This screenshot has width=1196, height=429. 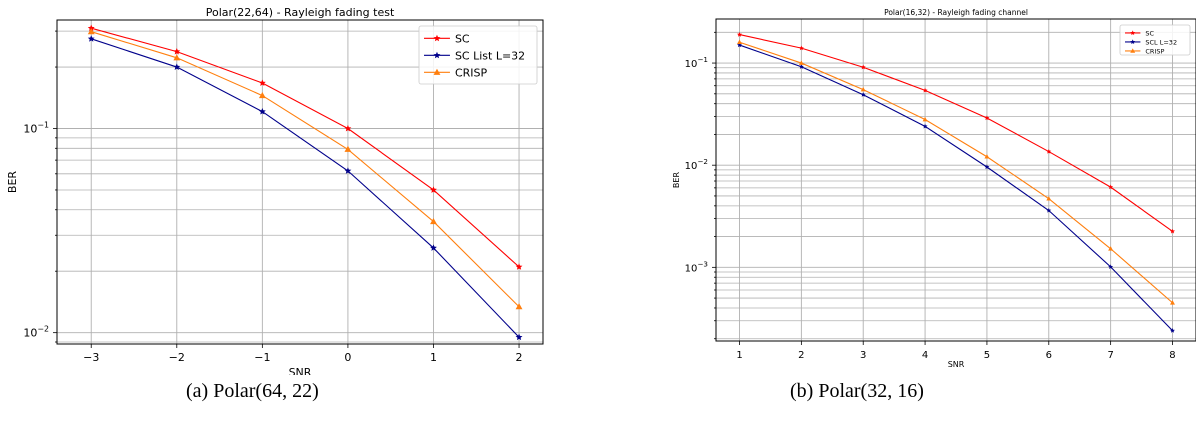 What do you see at coordinates (177, 357) in the screenshot?
I see `x-tick-label: −2` at bounding box center [177, 357].